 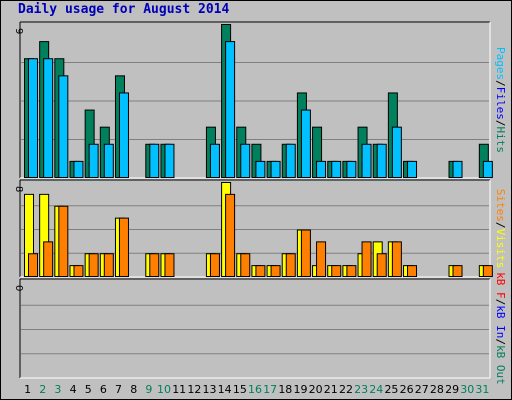 What do you see at coordinates (88, 389) in the screenshot?
I see `x-tick-label: 5` at bounding box center [88, 389].